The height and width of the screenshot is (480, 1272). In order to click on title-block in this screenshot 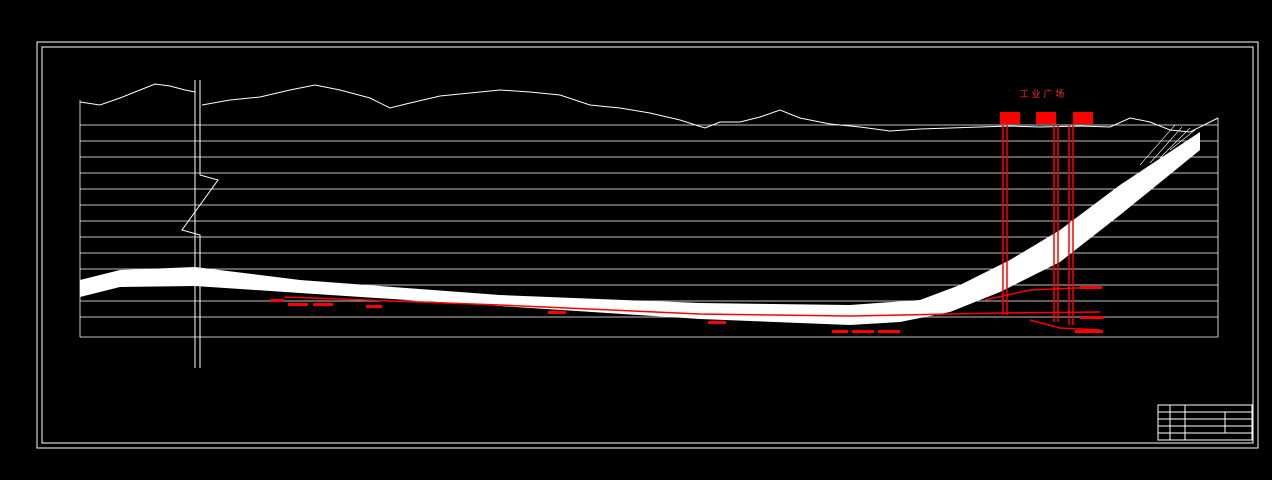, I will do `click(1205, 422)`.